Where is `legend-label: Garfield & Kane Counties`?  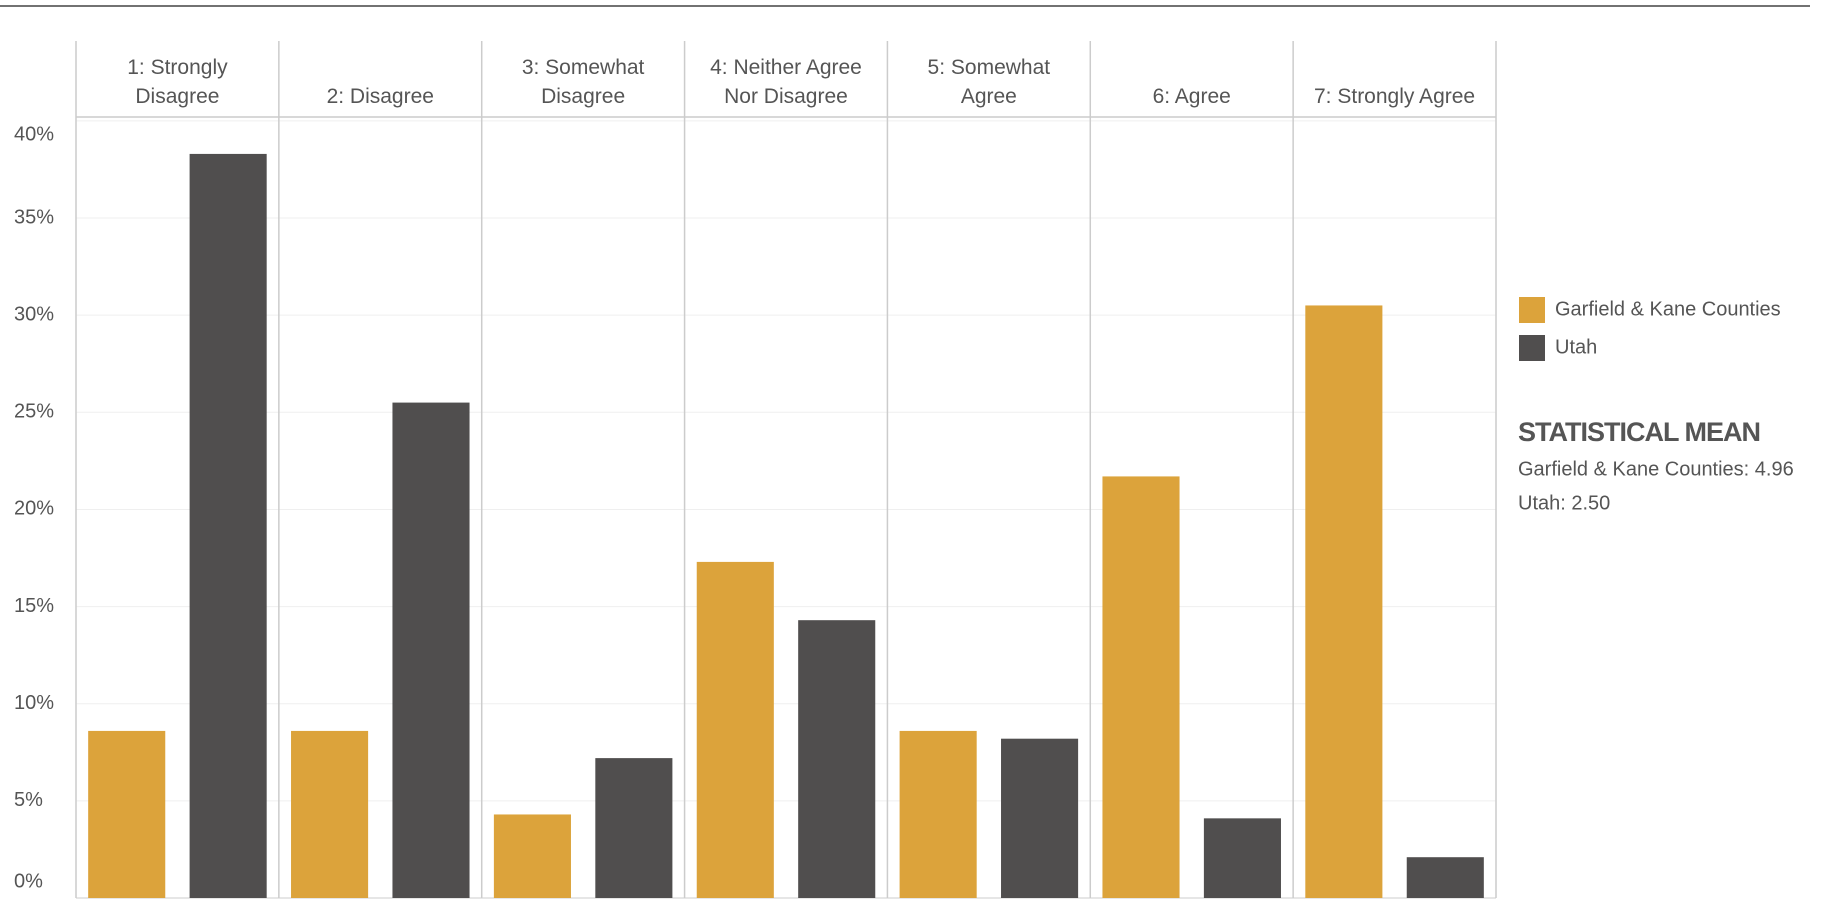
legend-label: Garfield & Kane Counties is located at coordinates (1668, 309).